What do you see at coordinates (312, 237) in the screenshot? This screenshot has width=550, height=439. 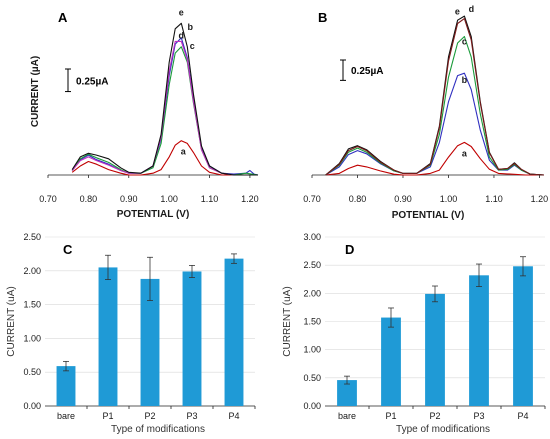 I see `y-tick-label: 3.00` at bounding box center [312, 237].